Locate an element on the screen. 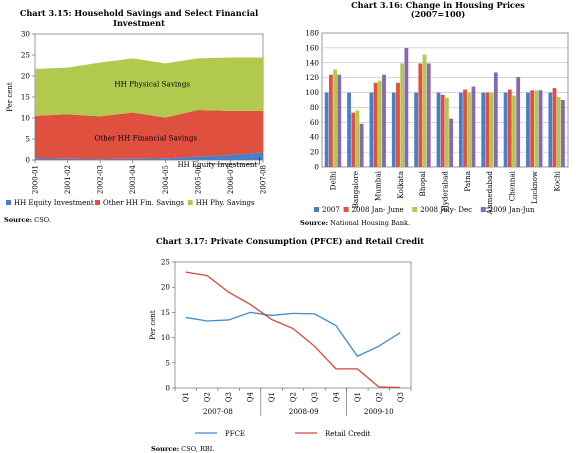 This screenshot has height=453, width=576. annotation-hh-physical-savings: HH Physical Savings is located at coordinates (152, 84).